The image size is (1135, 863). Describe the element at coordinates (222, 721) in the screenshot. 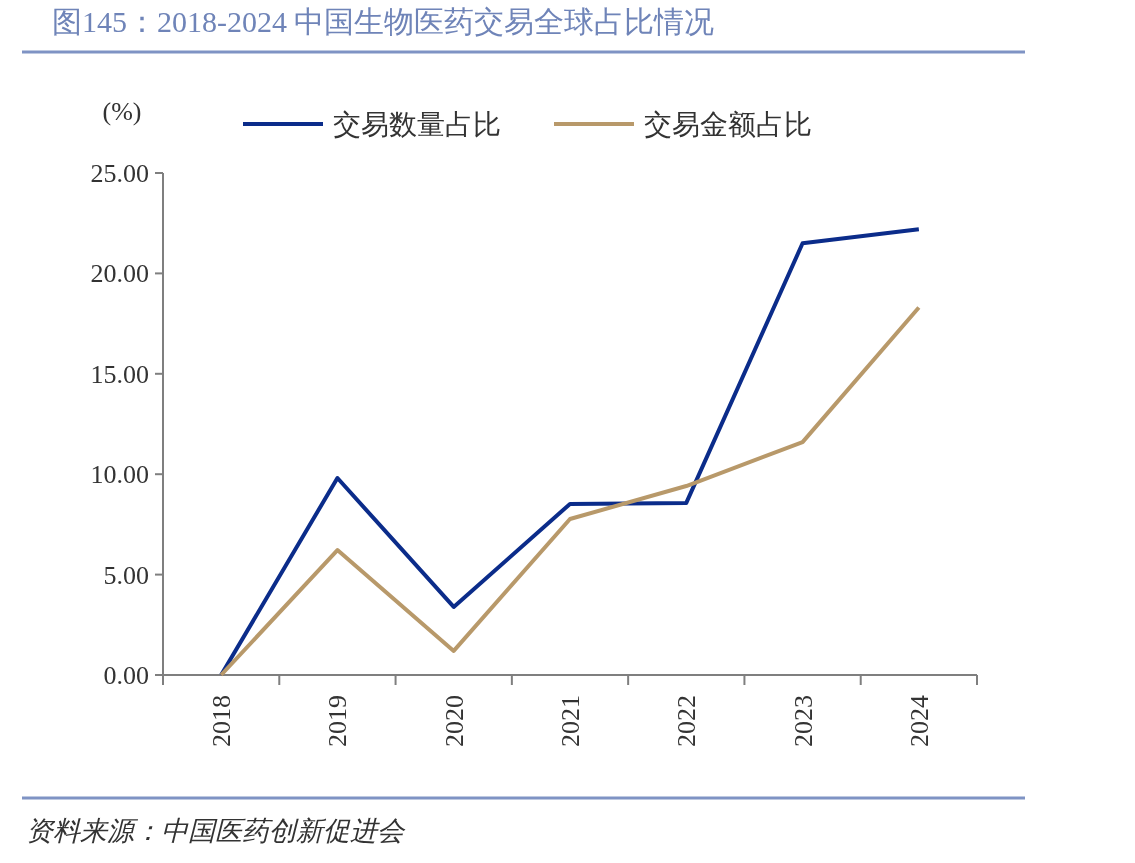

I see `x-tick-label: 2018` at that location.